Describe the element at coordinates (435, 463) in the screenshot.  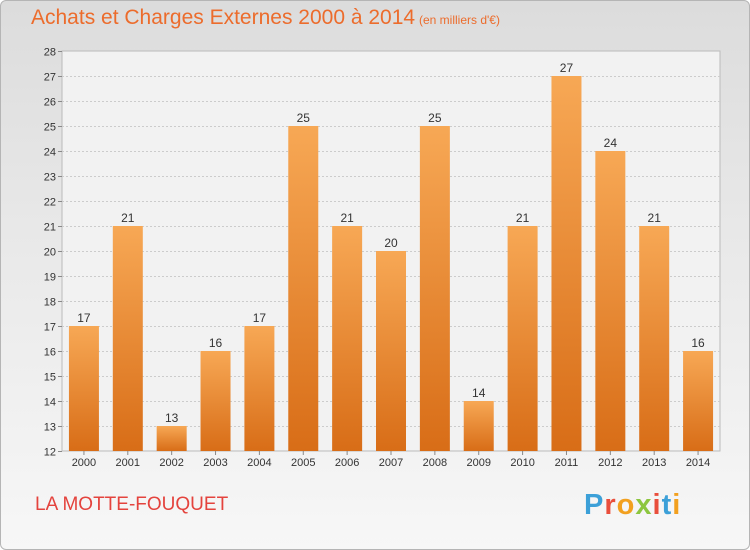
I see `x-tick-label: 2008` at that location.